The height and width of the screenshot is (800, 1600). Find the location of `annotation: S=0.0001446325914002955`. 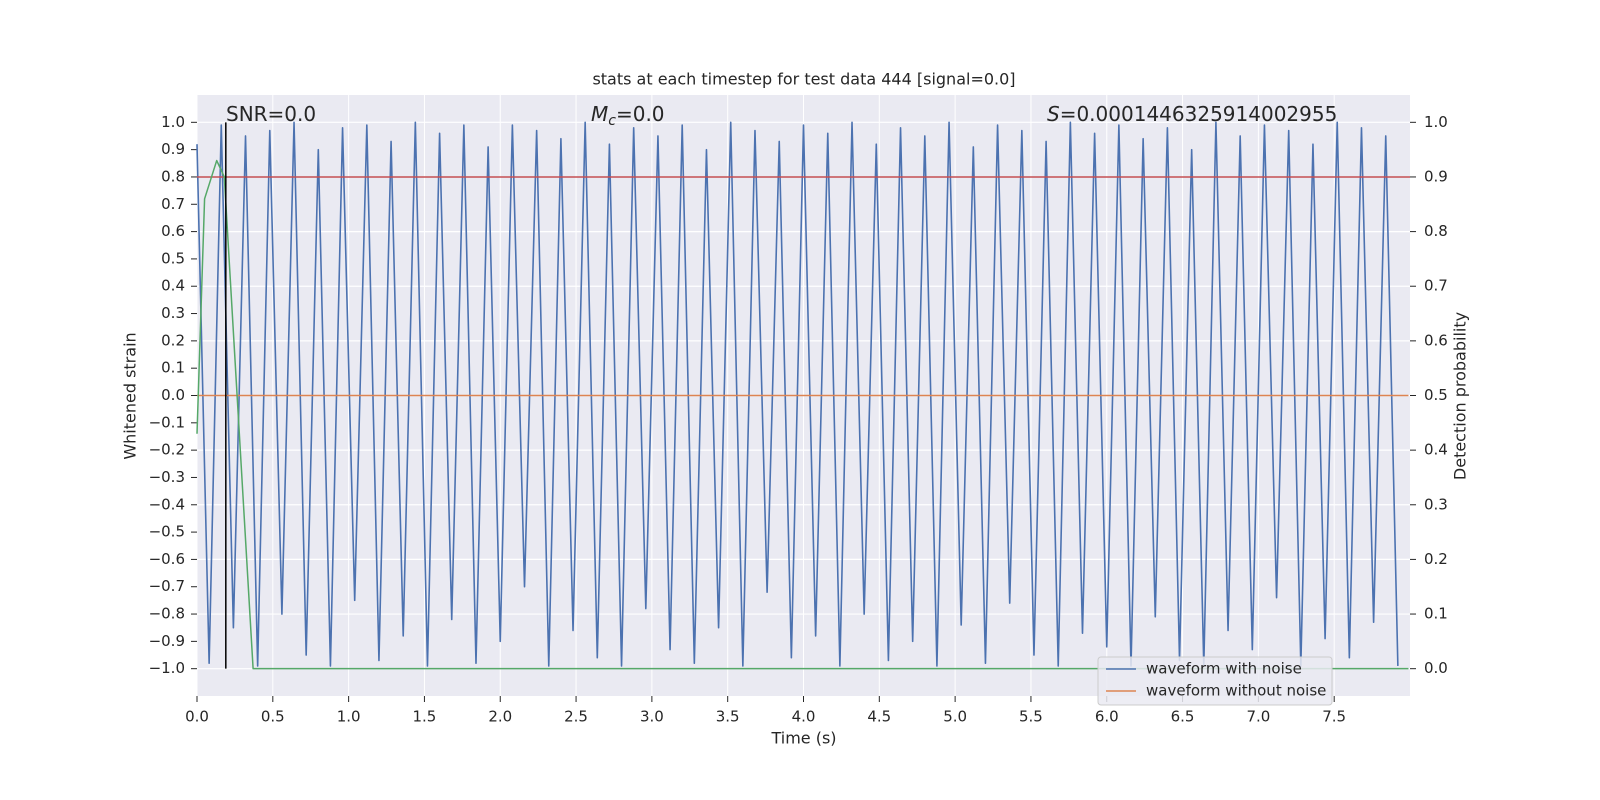

annotation: S=0.0001446325914002955 is located at coordinates (1192, 114).